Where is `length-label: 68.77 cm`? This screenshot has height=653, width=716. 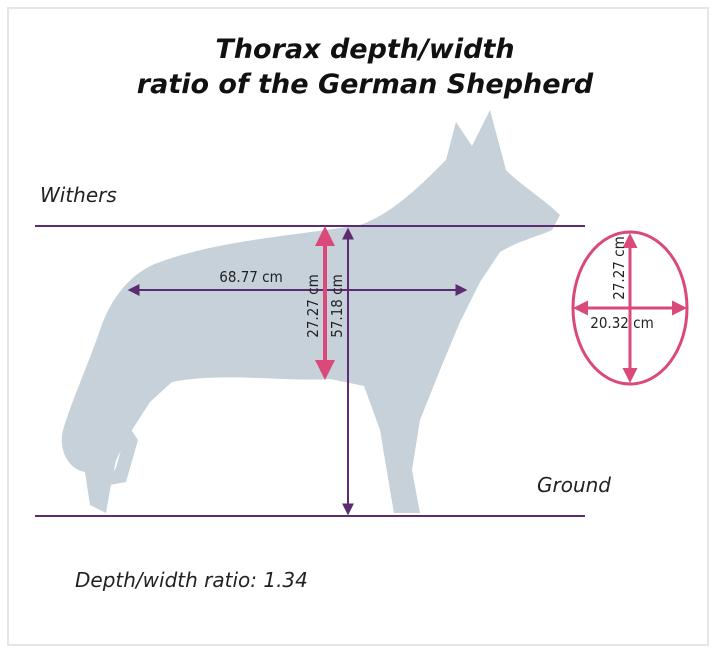
length-label: 68.77 cm is located at coordinates (250, 277).